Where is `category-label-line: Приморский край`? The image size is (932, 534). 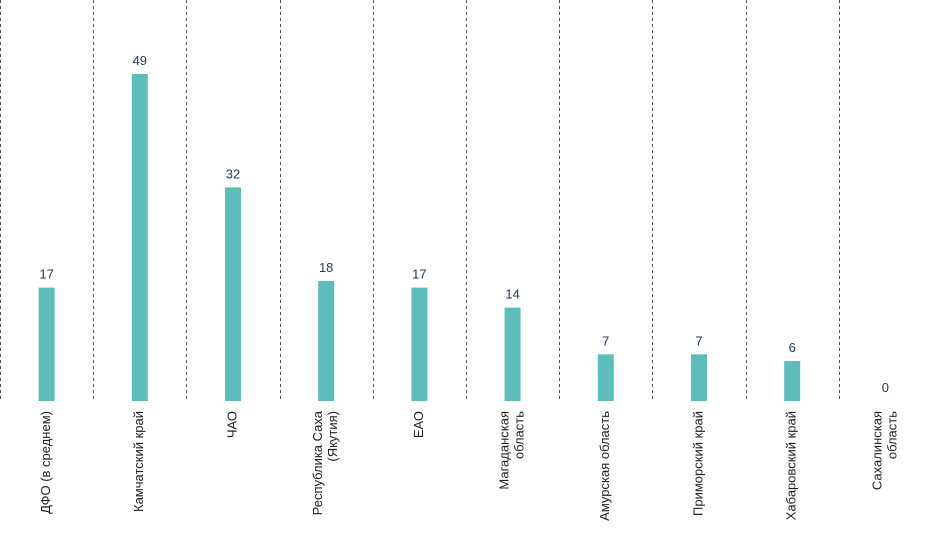 category-label-line: Приморский край is located at coordinates (697, 463).